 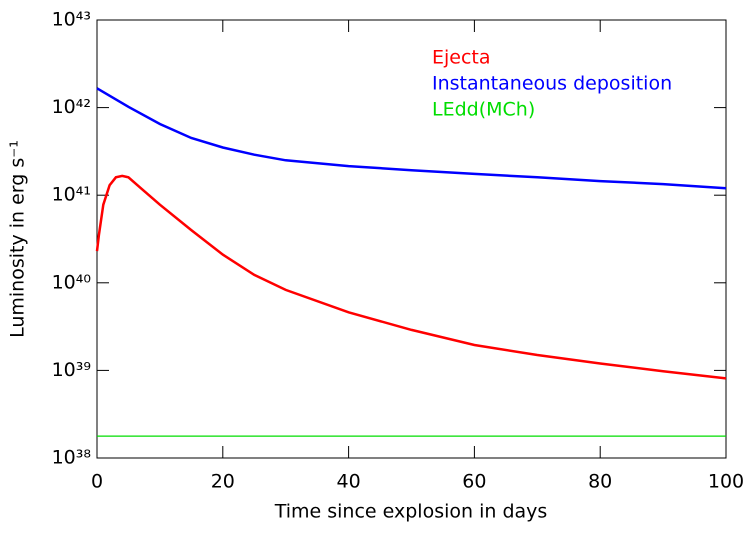 What do you see at coordinates (461, 58) in the screenshot?
I see `legend-entry: Ejecta` at bounding box center [461, 58].